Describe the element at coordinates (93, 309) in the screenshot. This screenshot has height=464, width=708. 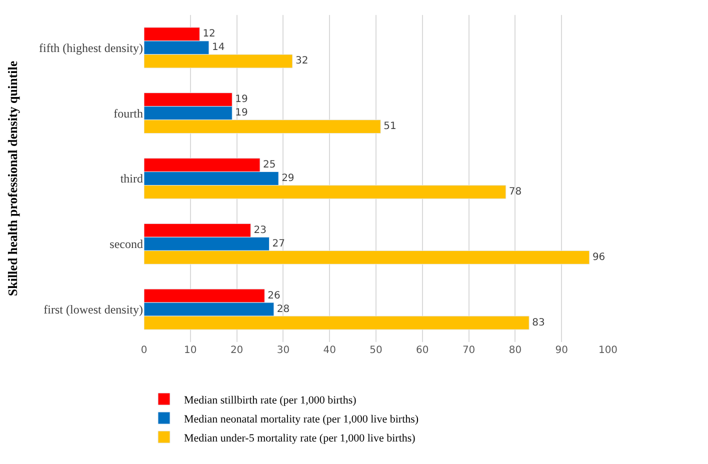
I see `y-tick-label: first (lowest density)` at that location.